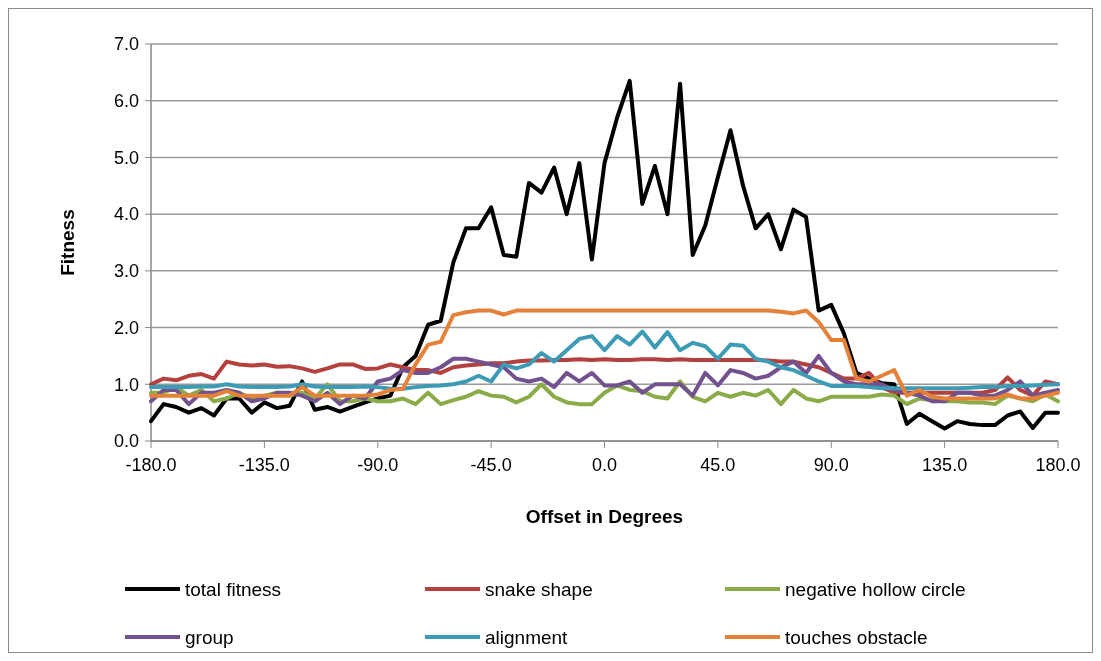  What do you see at coordinates (945, 465) in the screenshot?
I see `x-tick-label: 135.0` at bounding box center [945, 465].